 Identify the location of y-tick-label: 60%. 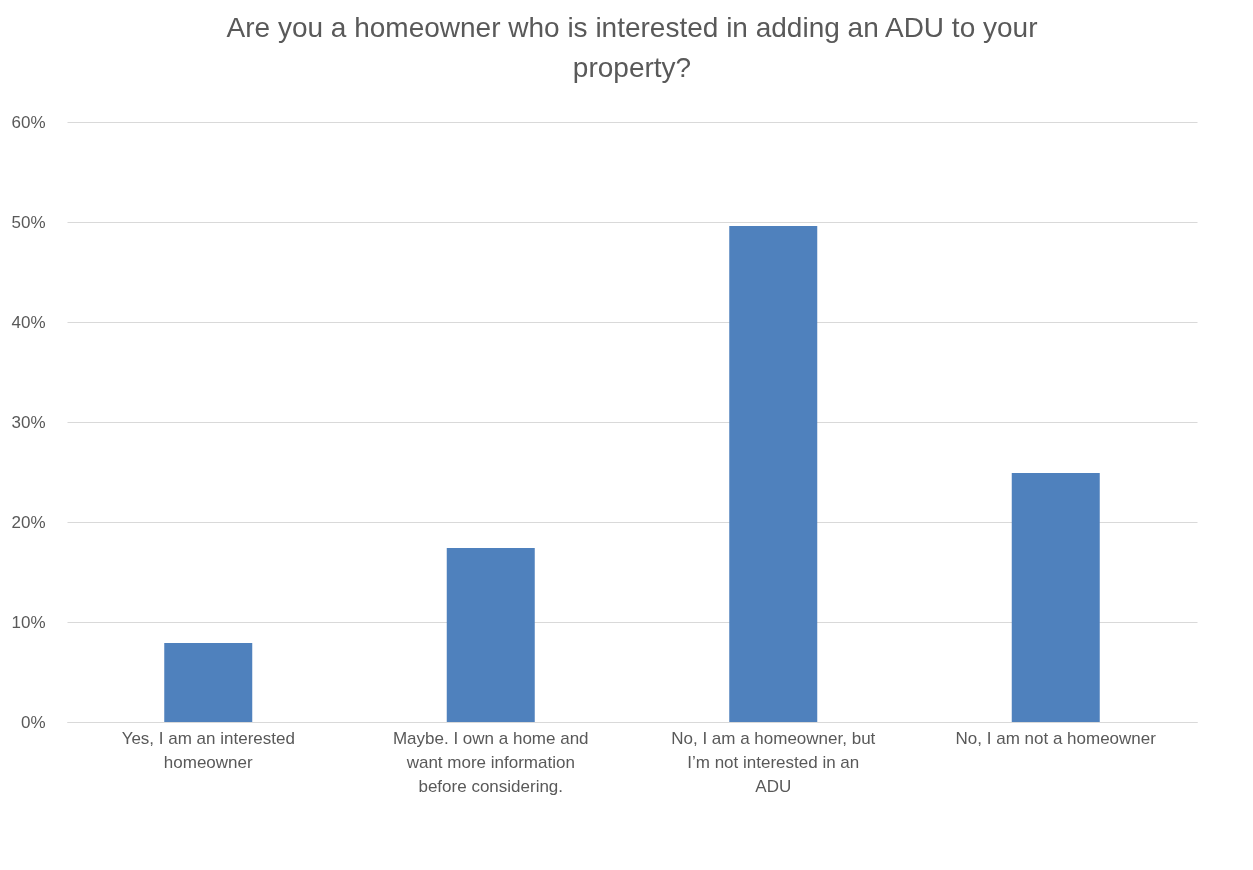
(28, 122).